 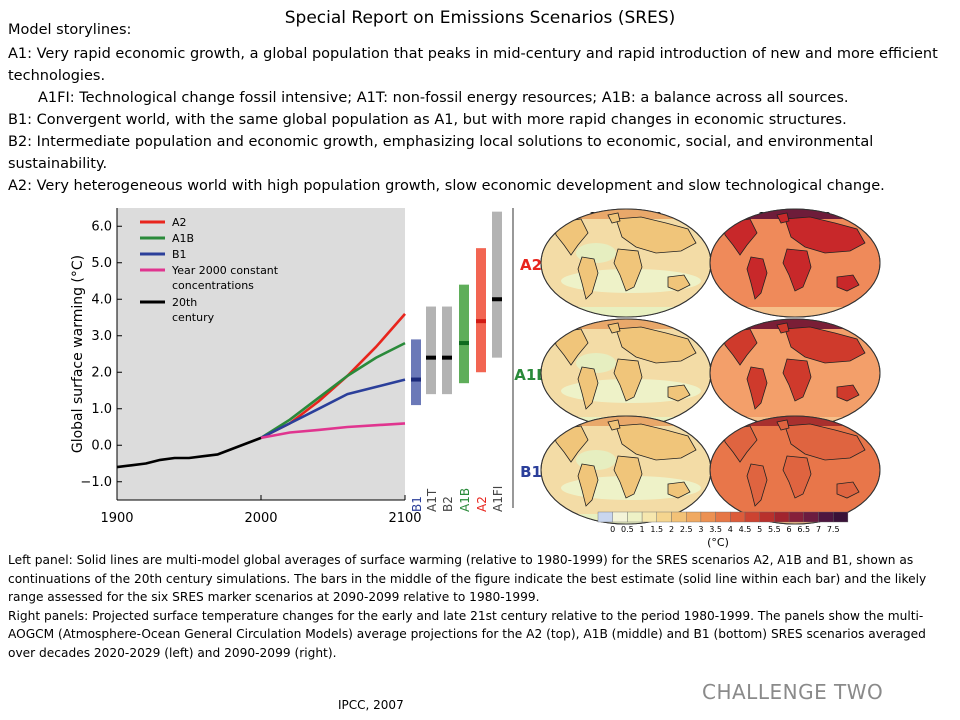 What do you see at coordinates (497, 284) in the screenshot?
I see `range-bar-a1fi` at bounding box center [497, 284].